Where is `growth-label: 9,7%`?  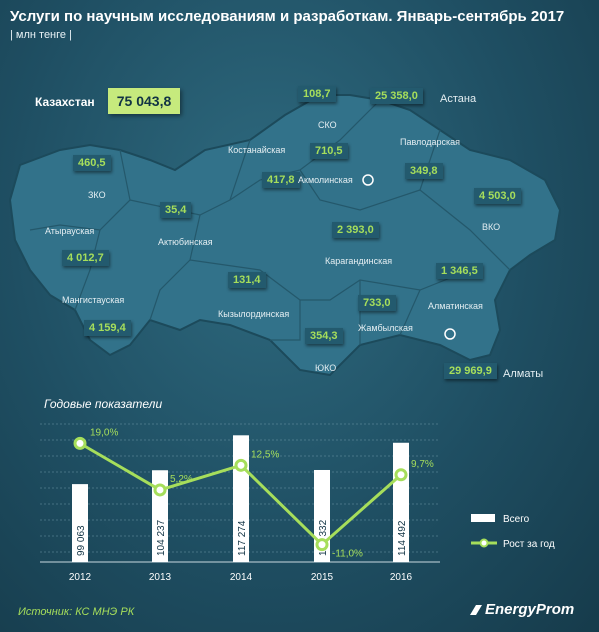
growth-label: 9,7% is located at coordinates (422, 464).